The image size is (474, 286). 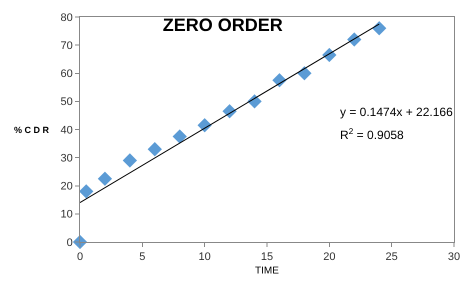 I want to click on x-tick-label: 0, so click(x=80, y=257).